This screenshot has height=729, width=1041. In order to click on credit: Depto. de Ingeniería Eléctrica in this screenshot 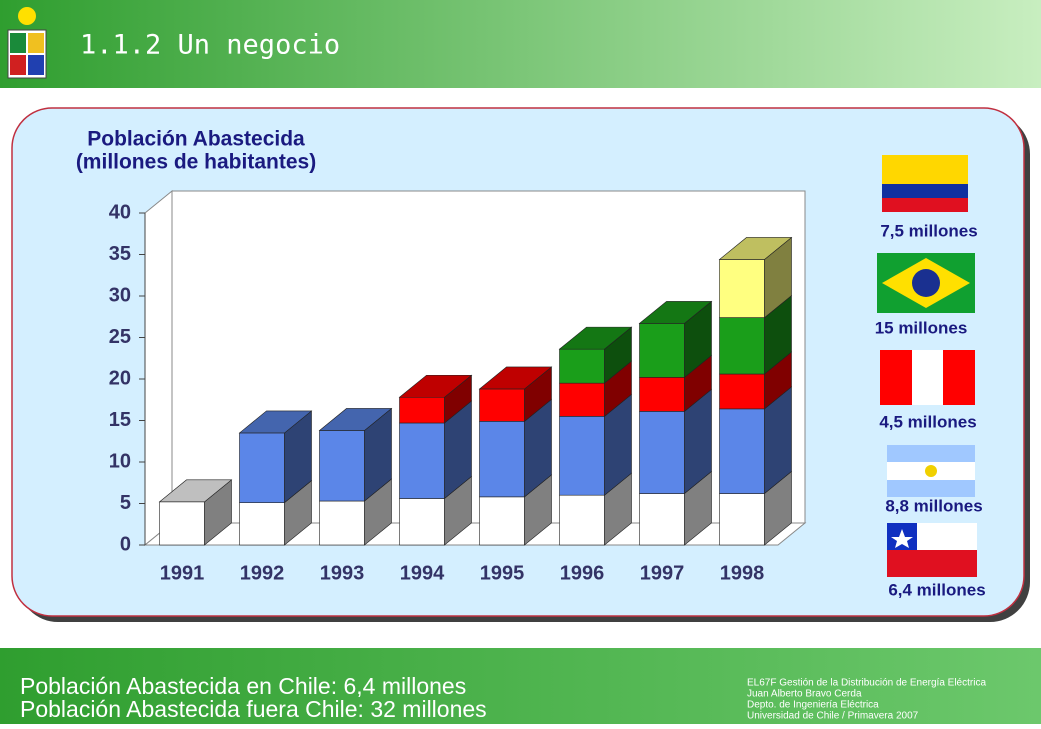, I will do `click(813, 705)`.